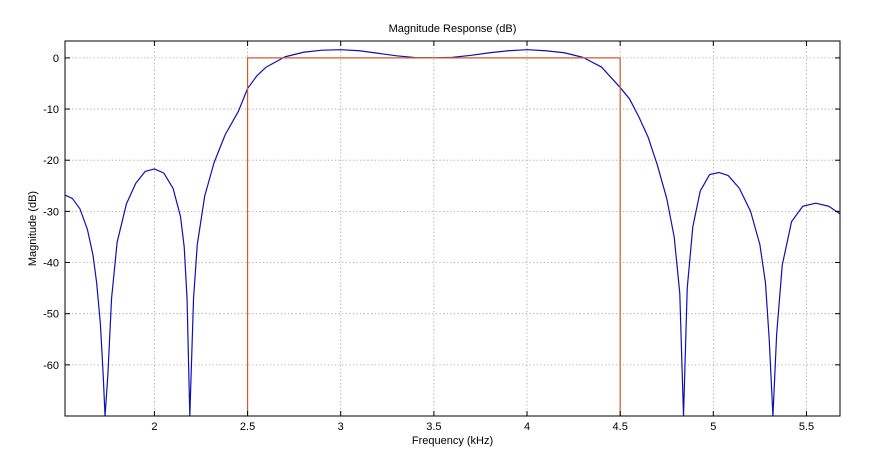  I want to click on x-tick-label: 4.5, so click(620, 427).